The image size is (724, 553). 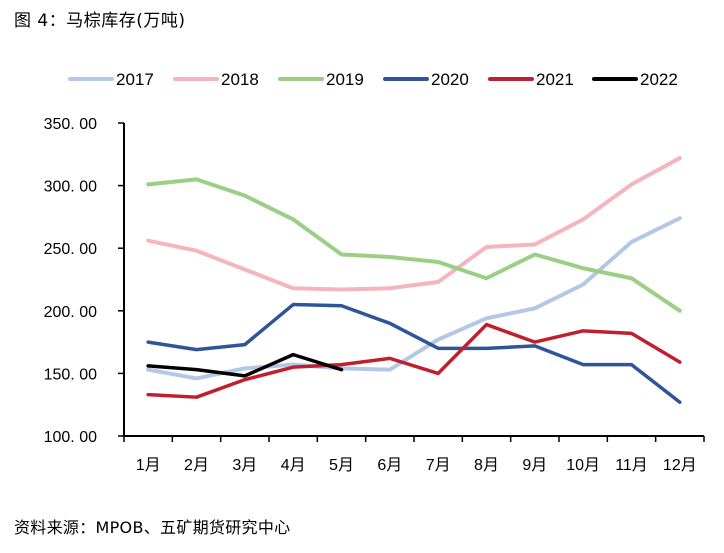 I want to click on x-tick-label: 4月, so click(x=293, y=465).